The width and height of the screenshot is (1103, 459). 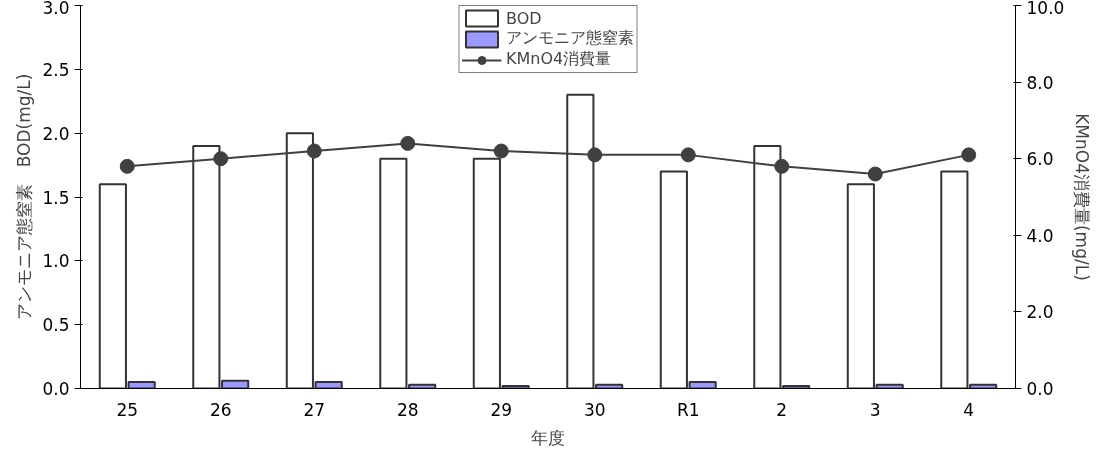 What do you see at coordinates (56, 389) in the screenshot?
I see `y-tick-label: 0.0` at bounding box center [56, 389].